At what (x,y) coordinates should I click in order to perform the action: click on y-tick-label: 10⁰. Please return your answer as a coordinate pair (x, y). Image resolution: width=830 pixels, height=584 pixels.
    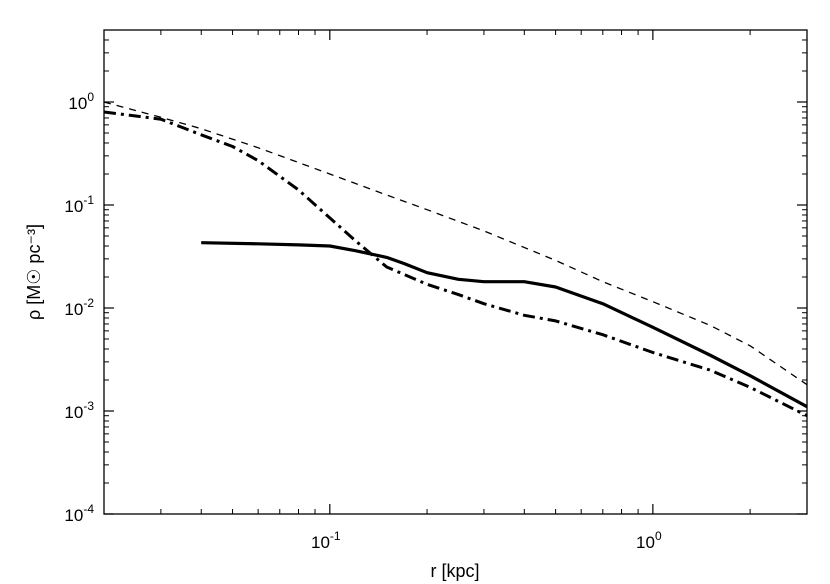
    Looking at the image, I should click on (81, 101).